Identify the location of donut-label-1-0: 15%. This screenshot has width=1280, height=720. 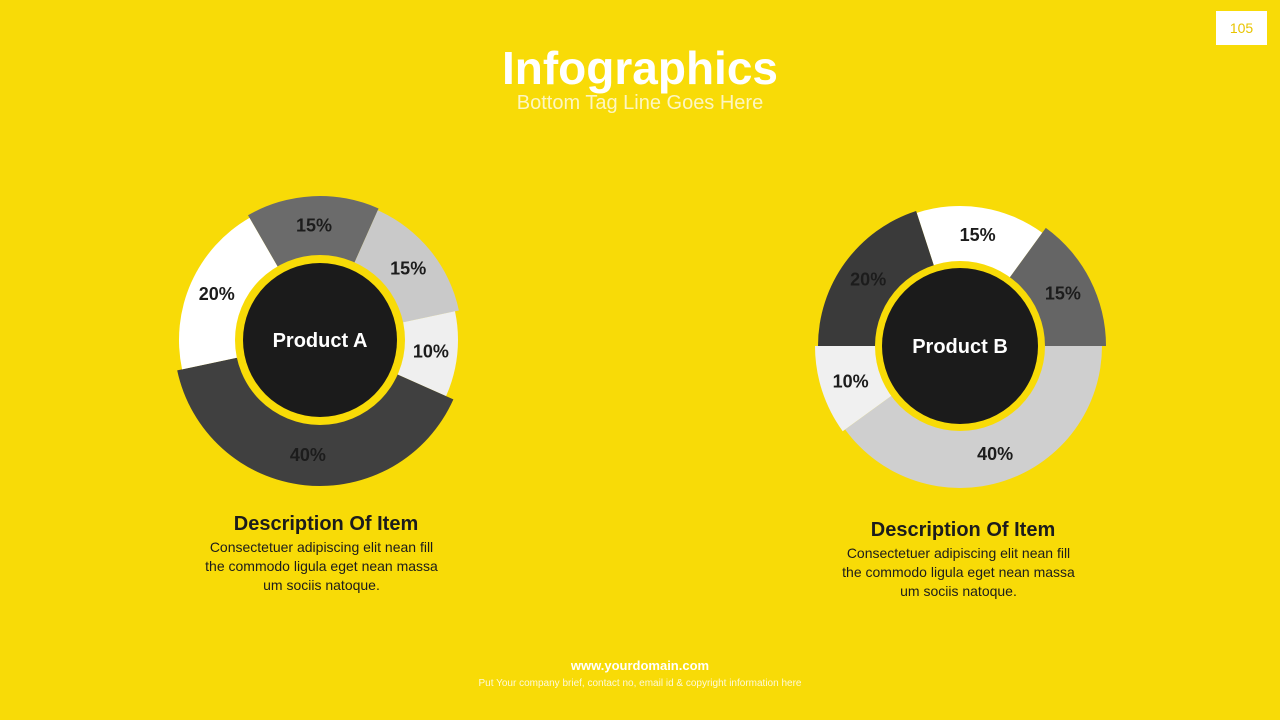
(978, 235).